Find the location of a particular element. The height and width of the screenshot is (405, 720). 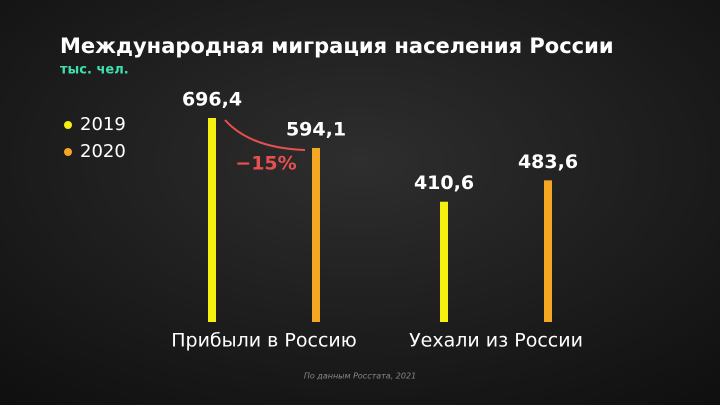

chart-subtitle: тыс. чел. is located at coordinates (94, 70).